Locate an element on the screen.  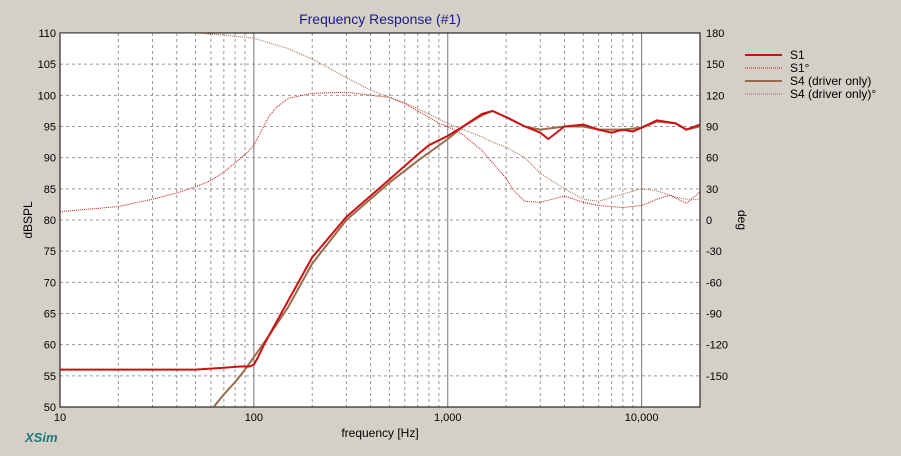
y2-tick-label: -30 is located at coordinates (714, 252).